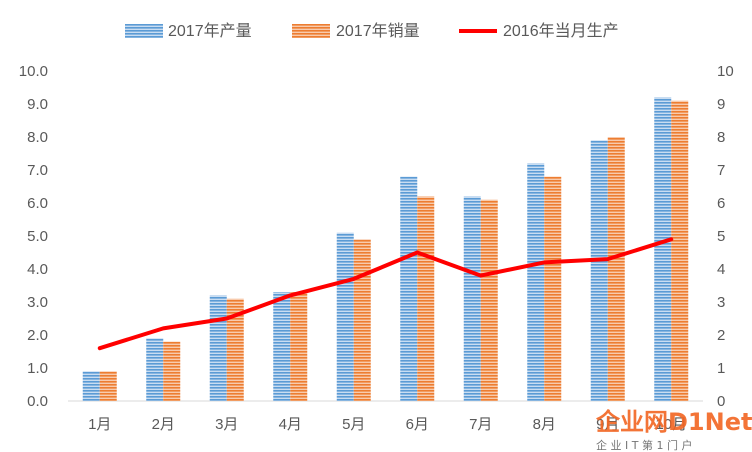  I want to click on legend-label-2016-production: 2016年当月生产, so click(561, 31).